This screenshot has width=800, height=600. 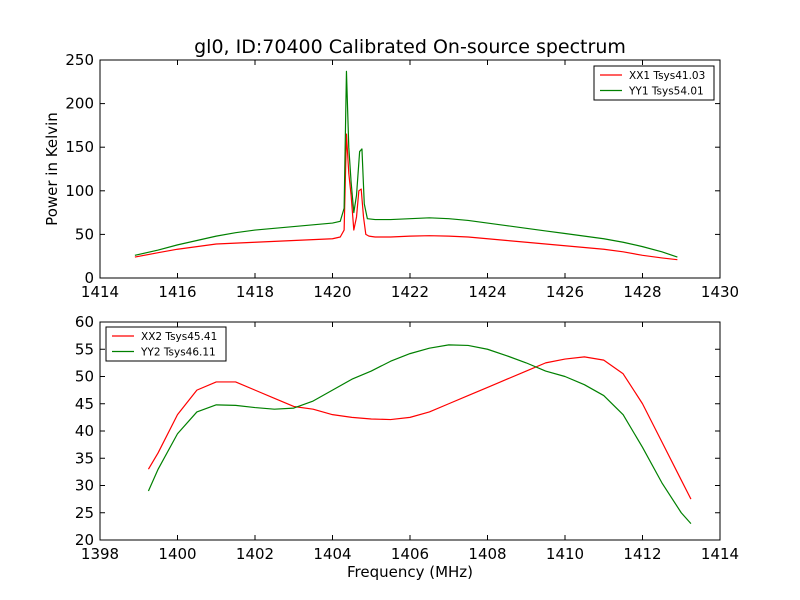 What do you see at coordinates (720, 292) in the screenshot?
I see `x-tick-label: 1430` at bounding box center [720, 292].